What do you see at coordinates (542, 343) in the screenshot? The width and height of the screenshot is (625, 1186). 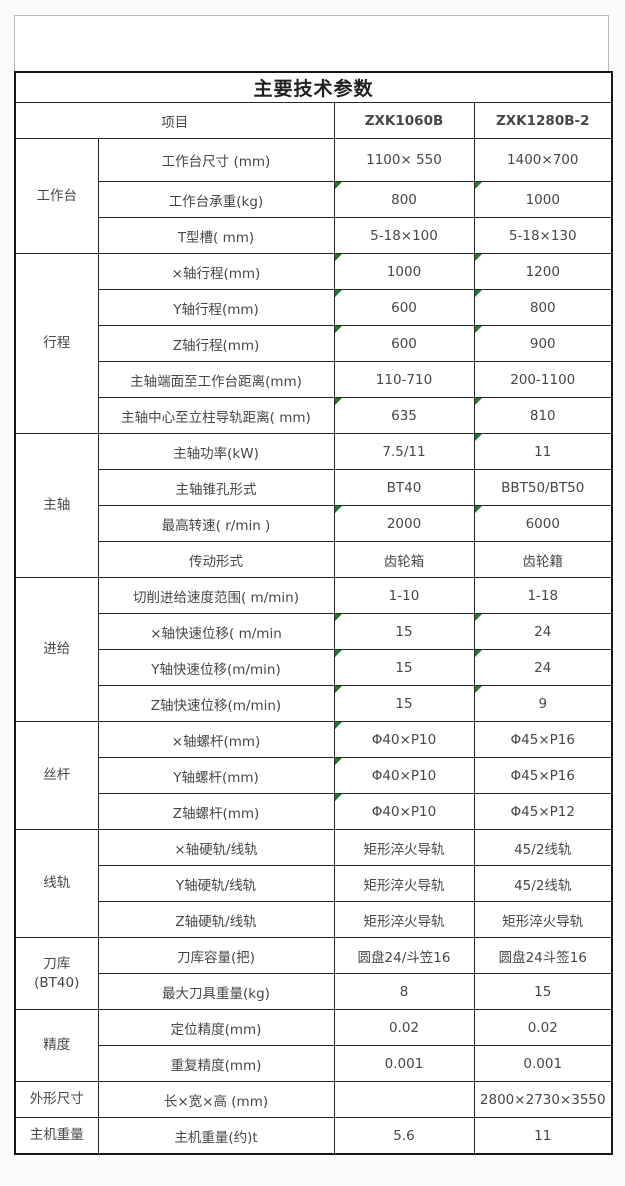 I see `value-text: 900` at bounding box center [542, 343].